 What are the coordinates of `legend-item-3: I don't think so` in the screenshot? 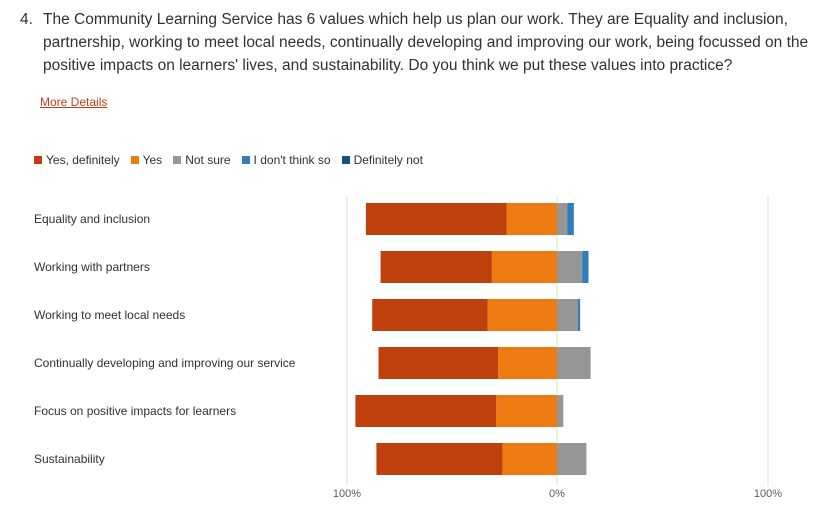 It's located at (286, 160).